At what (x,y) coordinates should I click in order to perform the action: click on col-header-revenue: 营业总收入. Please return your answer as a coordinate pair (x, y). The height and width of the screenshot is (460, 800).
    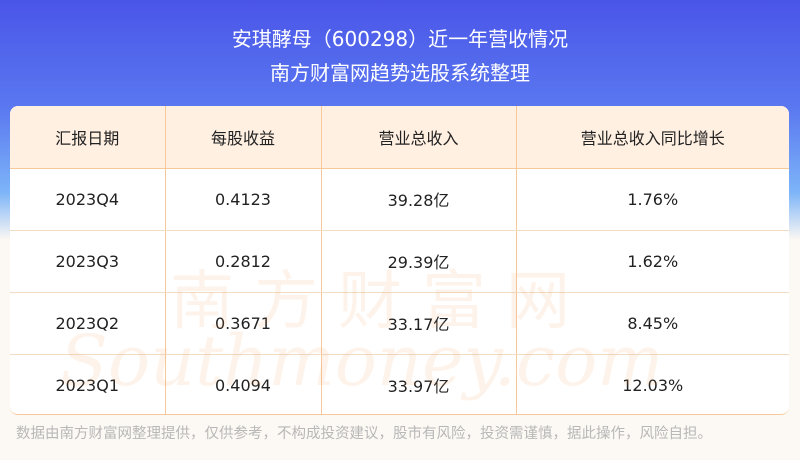
    Looking at the image, I should click on (419, 137).